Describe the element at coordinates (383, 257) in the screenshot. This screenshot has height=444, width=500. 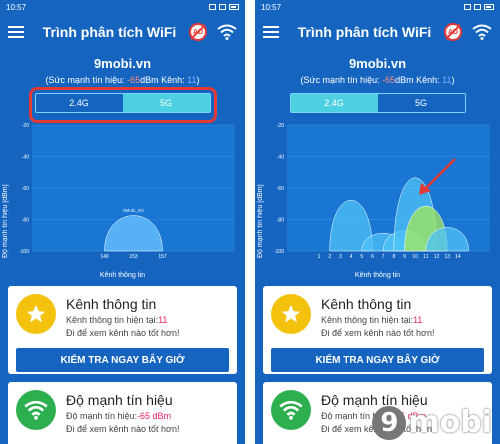
I see `x-tick-label: 7` at that location.